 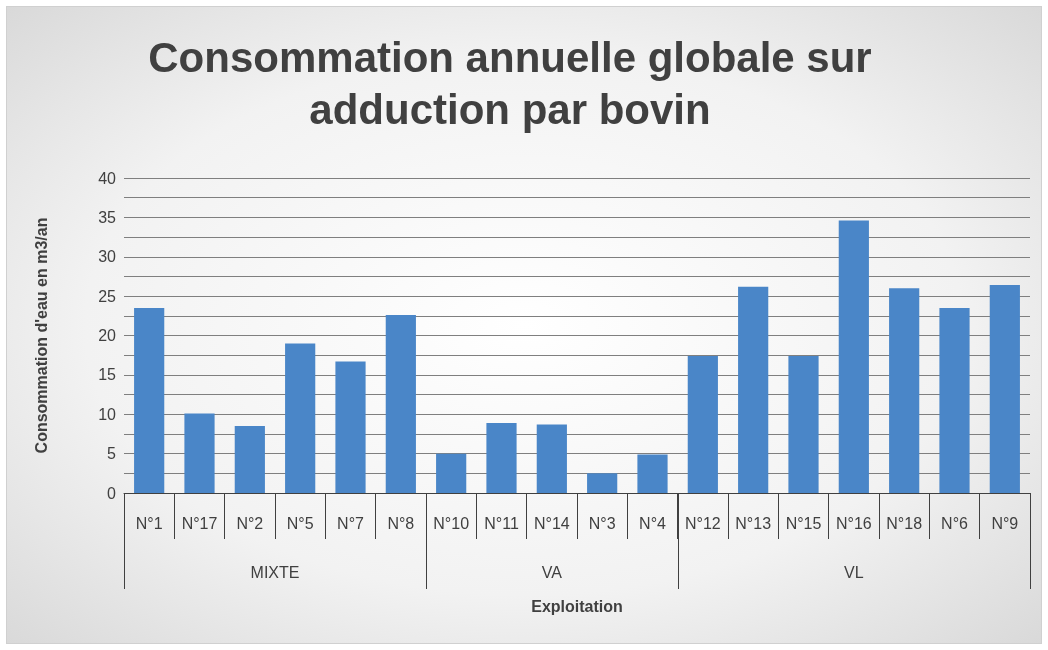 What do you see at coordinates (300, 523) in the screenshot?
I see `x-tick-label: N°5` at bounding box center [300, 523].